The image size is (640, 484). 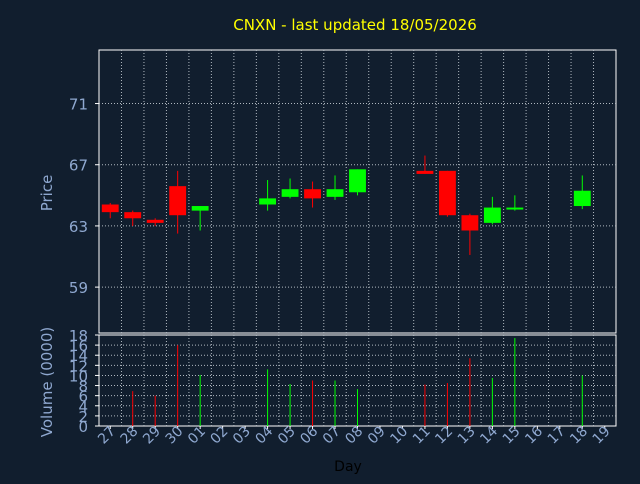 What do you see at coordinates (78, 366) in the screenshot?
I see `volume-tick-label: 12` at bounding box center [78, 366].